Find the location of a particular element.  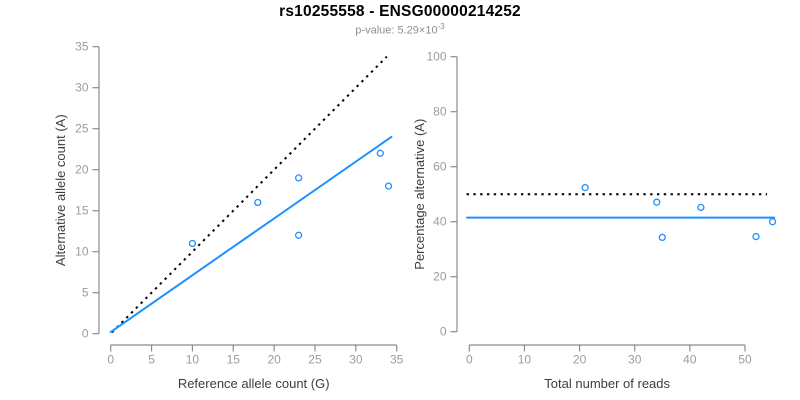

chart-title: rs10255558 - ENSG00000214252 is located at coordinates (400, 11).